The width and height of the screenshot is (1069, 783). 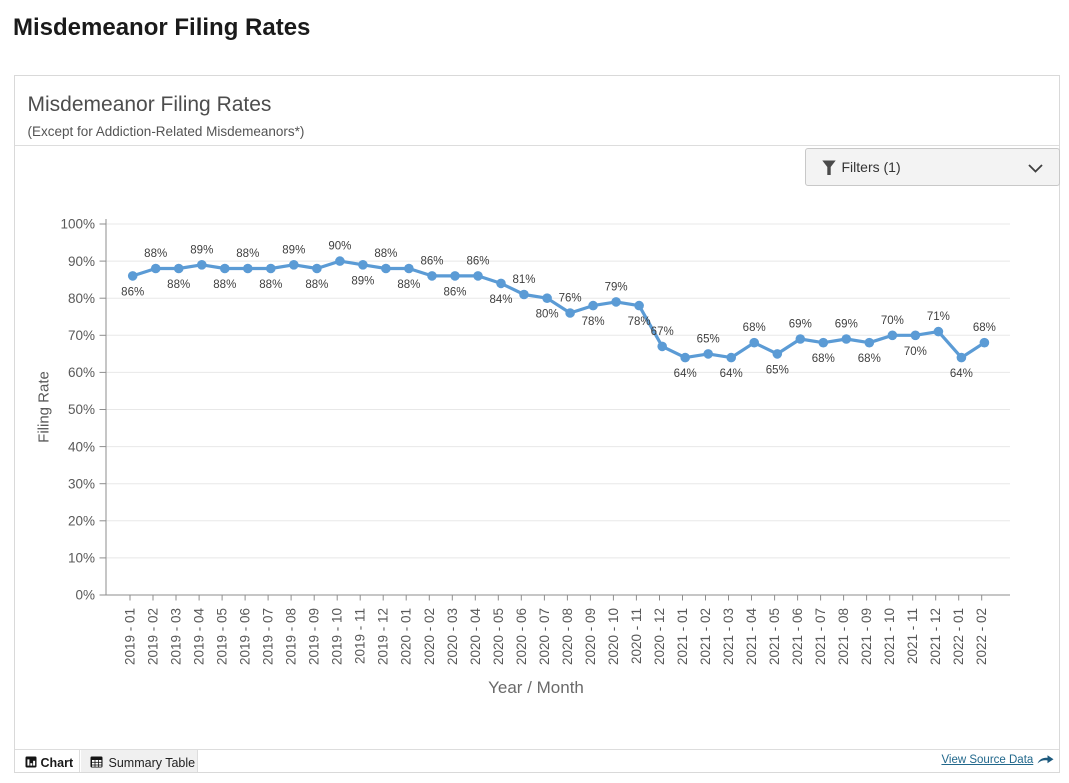 What do you see at coordinates (77, 224) in the screenshot?
I see `svg-text: 100%` at bounding box center [77, 224].